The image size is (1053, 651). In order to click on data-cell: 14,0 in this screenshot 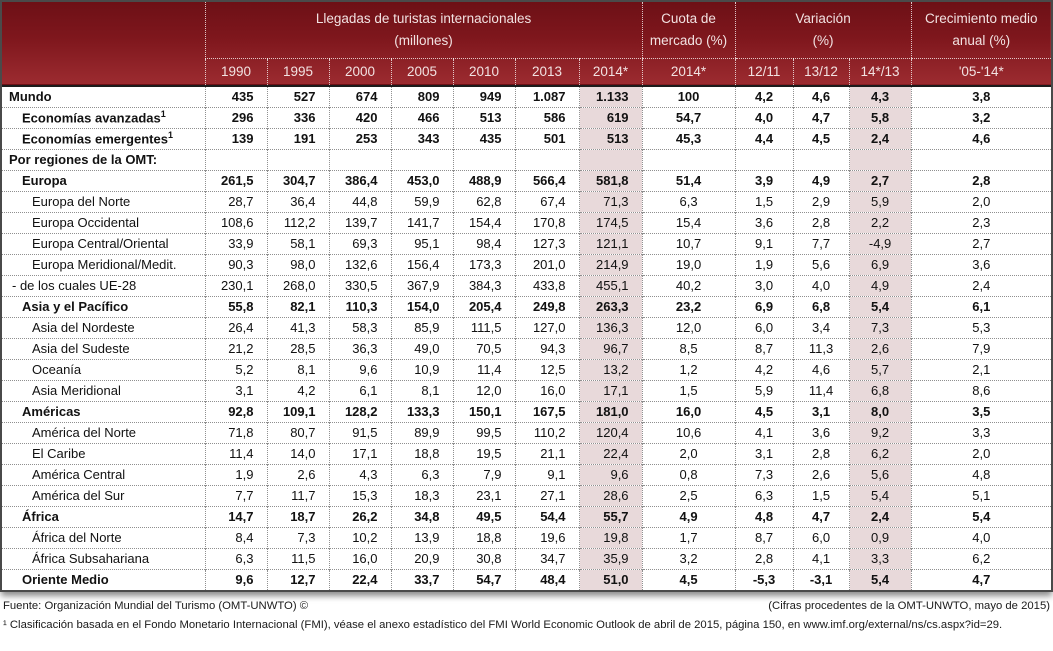, I will do `click(297, 453)`.